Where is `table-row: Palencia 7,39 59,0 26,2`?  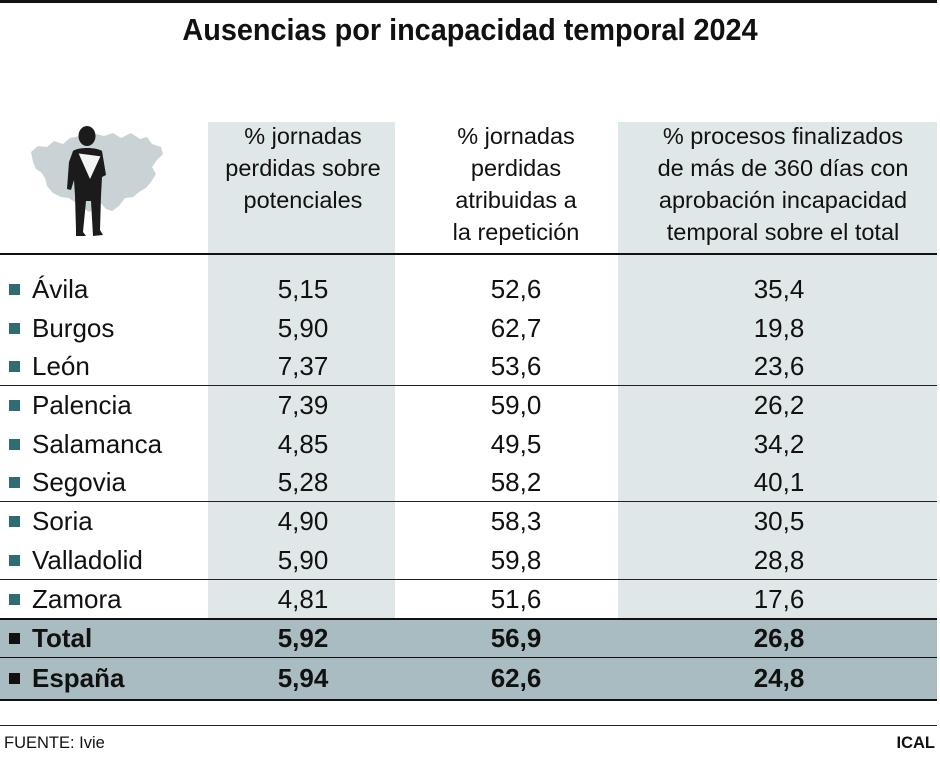 table-row: Palencia 7,39 59,0 26,2 is located at coordinates (468, 405).